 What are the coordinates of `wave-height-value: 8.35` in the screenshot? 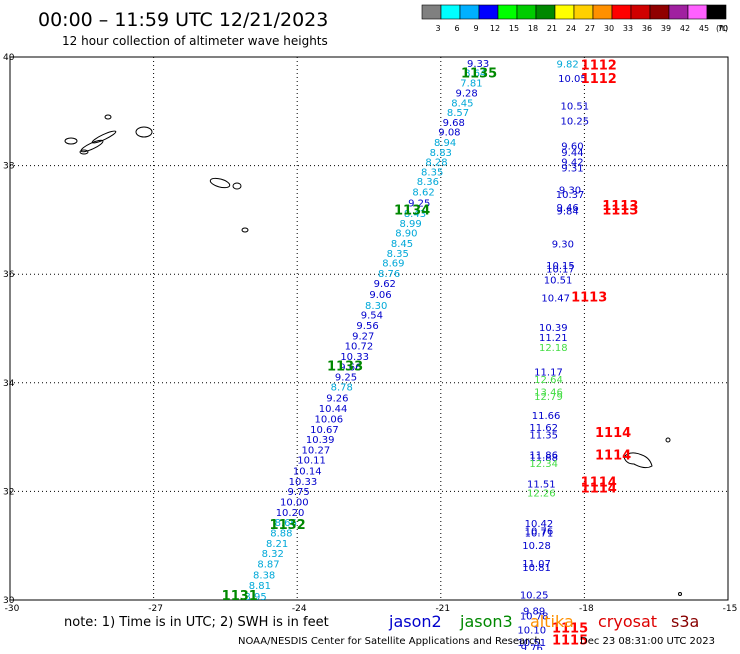 It's located at (398, 254).